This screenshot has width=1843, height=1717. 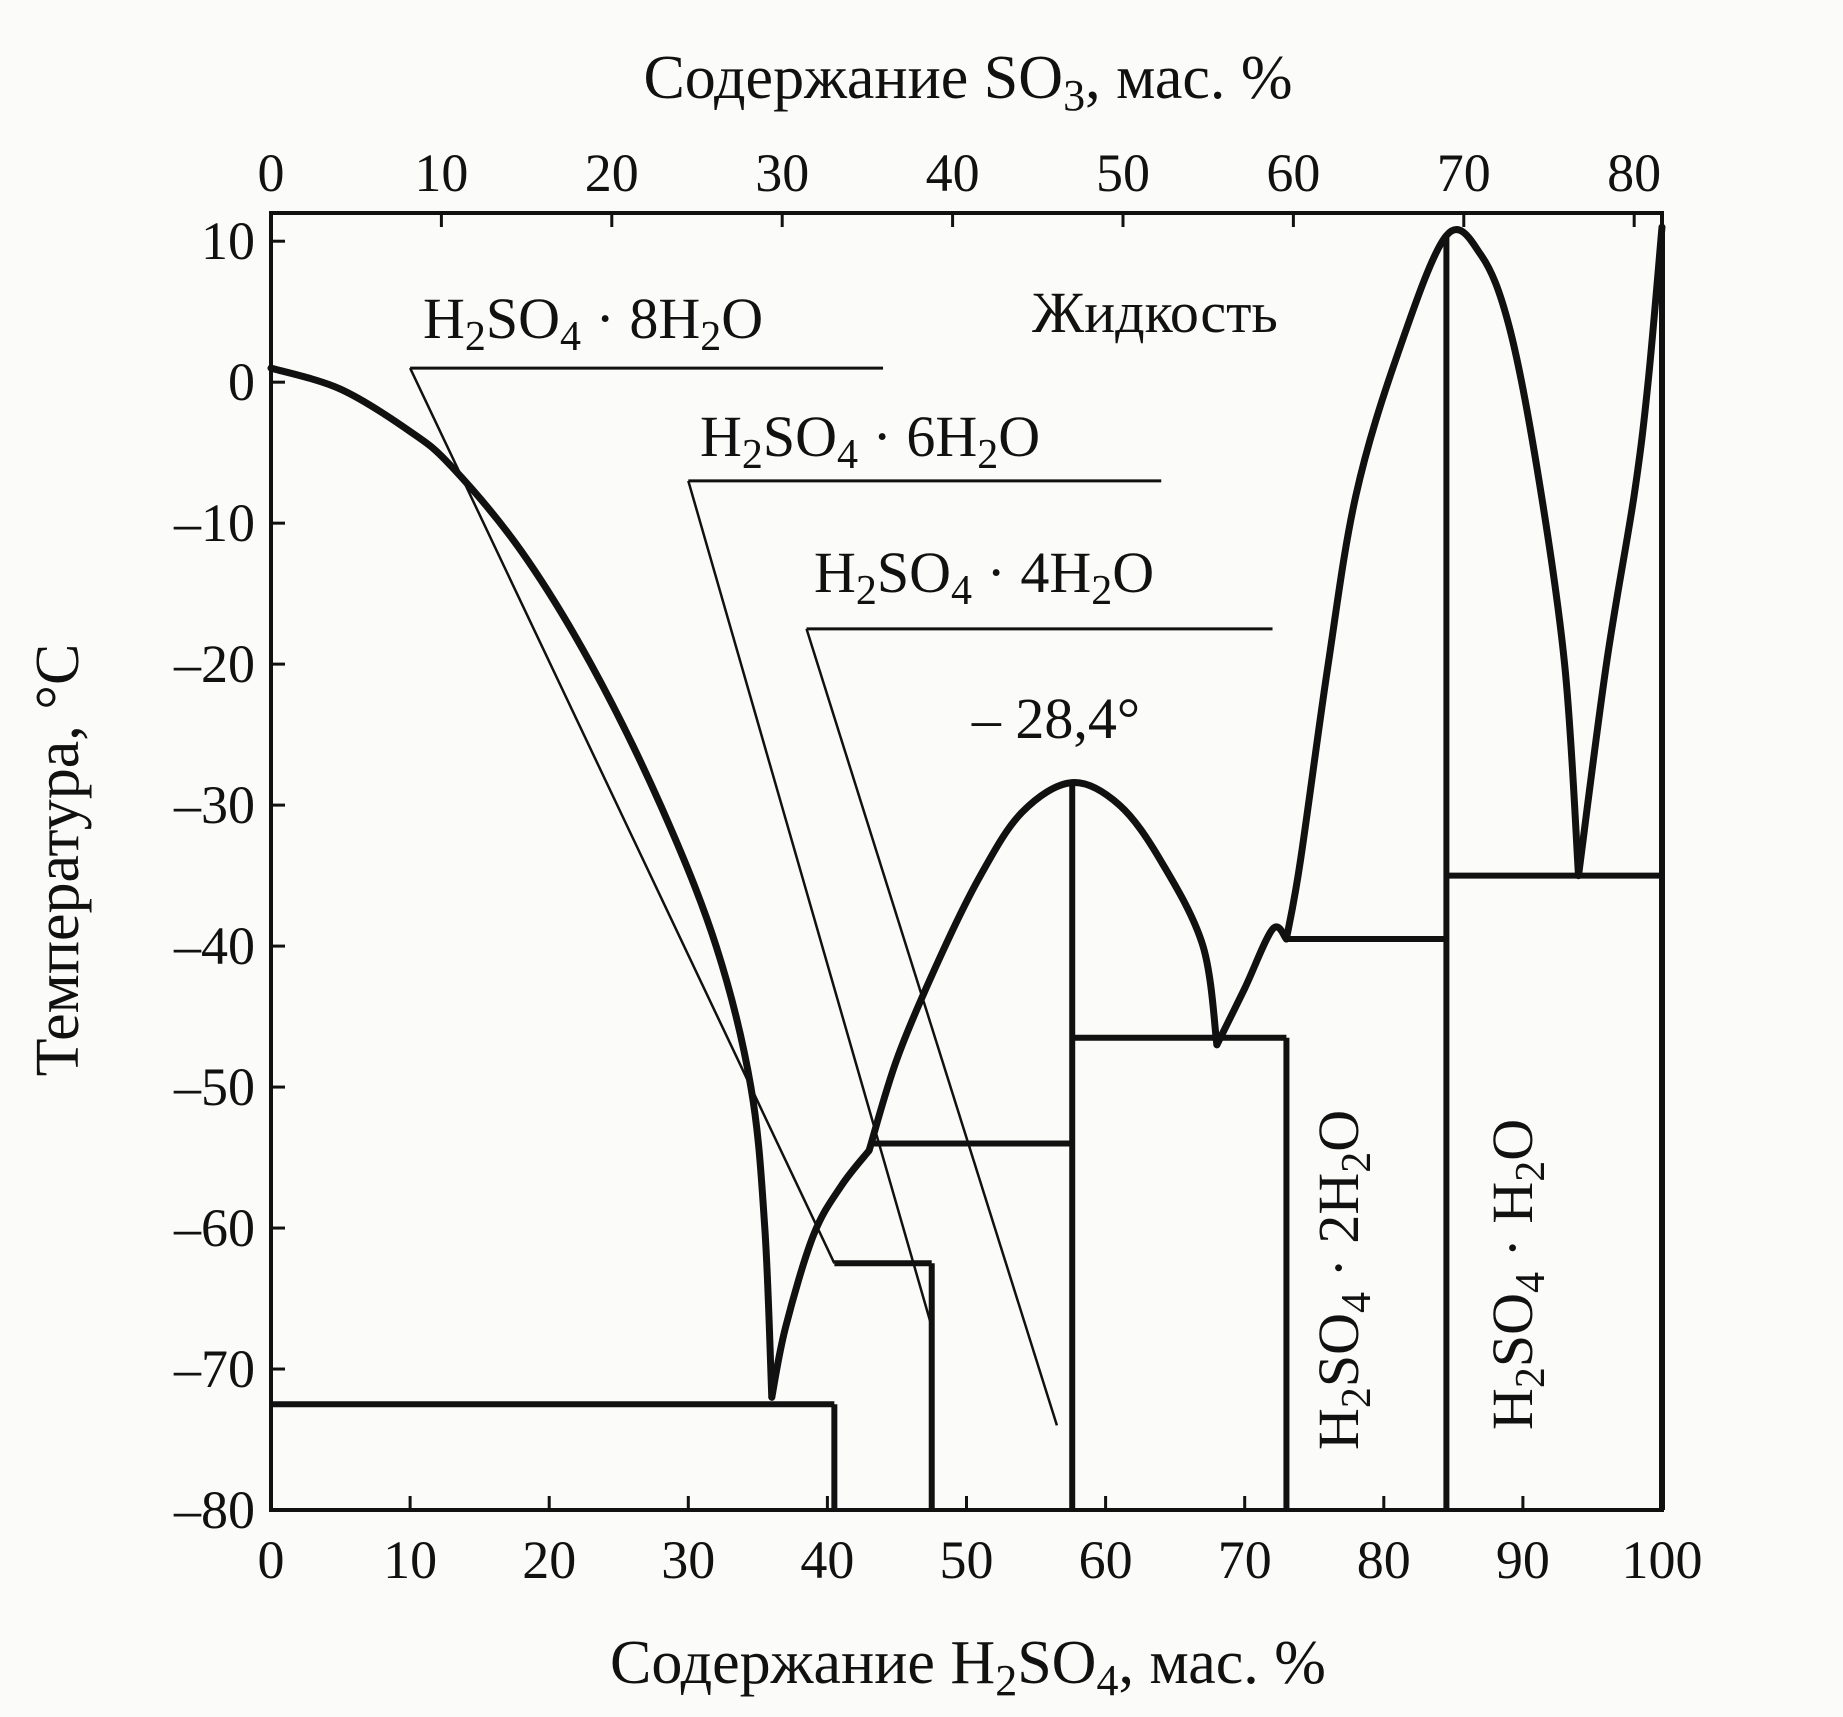 What do you see at coordinates (593, 323) in the screenshot?
I see `hydrate-8-label: H2SO4 · 8H2O` at bounding box center [593, 323].